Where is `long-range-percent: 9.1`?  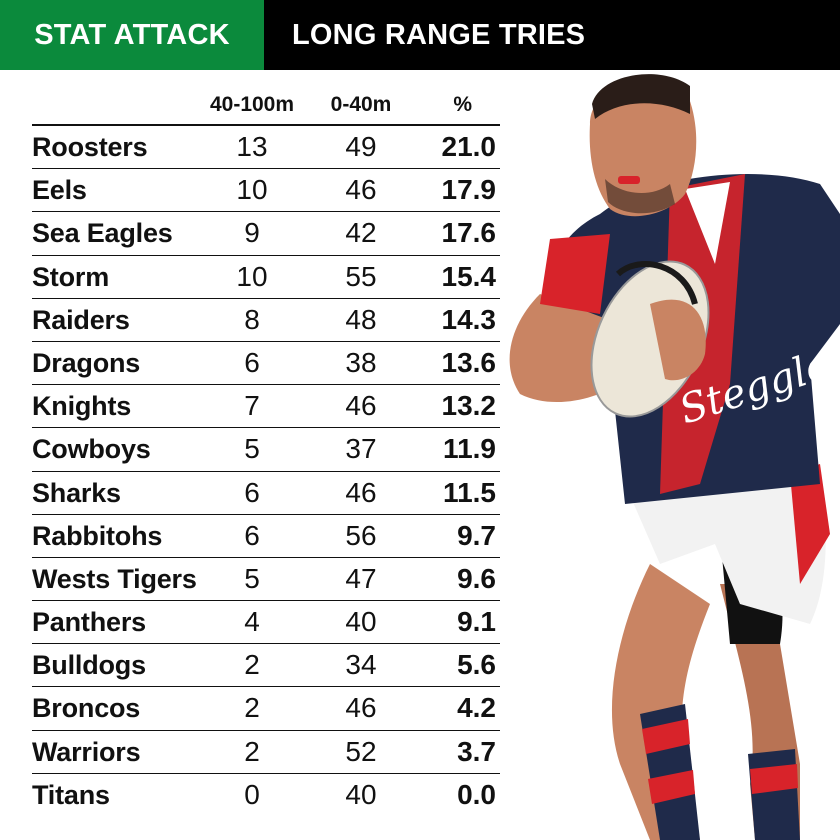 long-range-percent: 9.1 is located at coordinates (476, 622).